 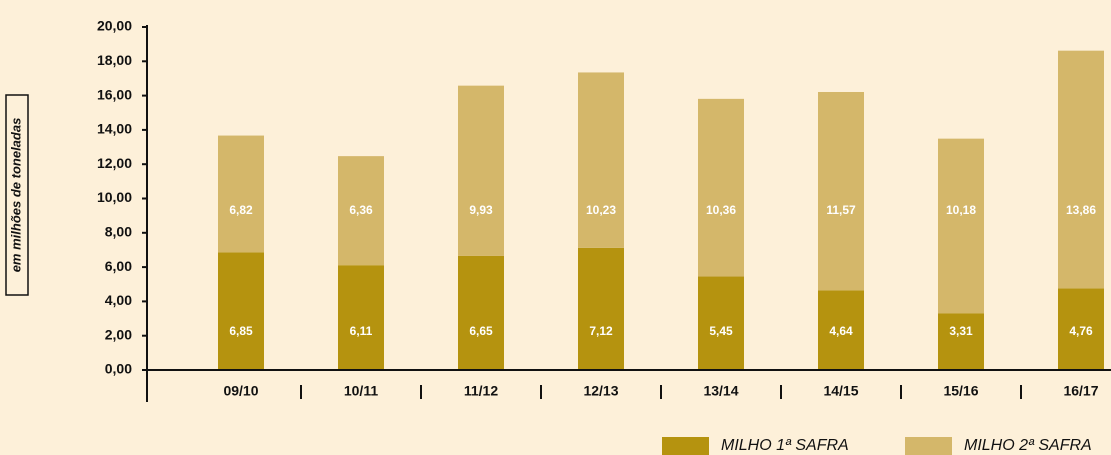 I want to click on legend-label: MILHO 2ª SAFRA, so click(x=1028, y=445).